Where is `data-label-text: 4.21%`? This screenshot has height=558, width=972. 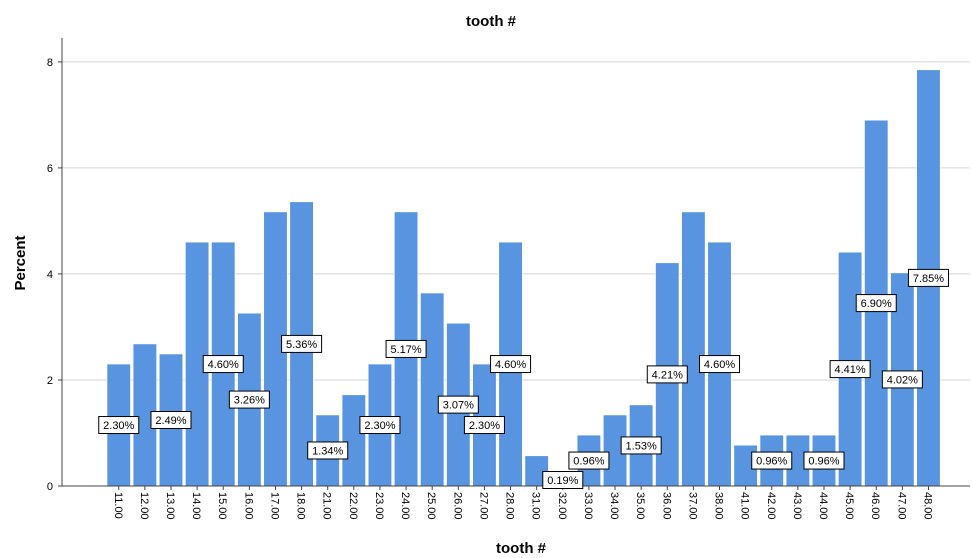 data-label-text: 4.21% is located at coordinates (667, 375).